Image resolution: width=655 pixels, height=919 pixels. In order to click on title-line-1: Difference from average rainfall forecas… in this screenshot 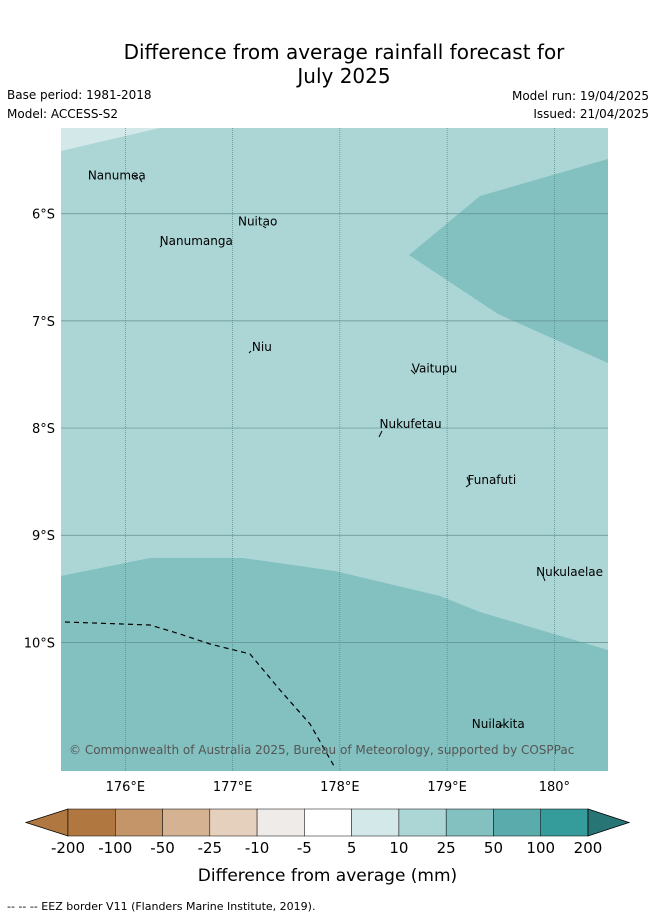, I will do `click(344, 52)`.